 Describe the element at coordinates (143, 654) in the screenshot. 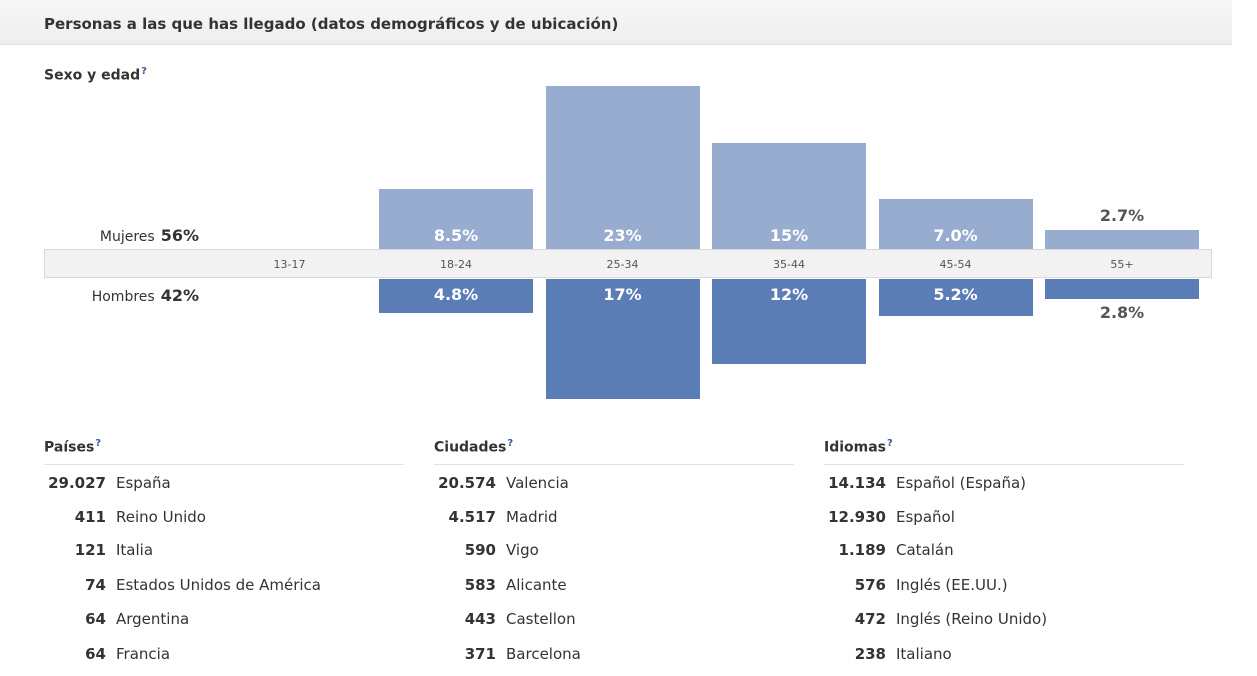

I see `country-name: Francia` at that location.